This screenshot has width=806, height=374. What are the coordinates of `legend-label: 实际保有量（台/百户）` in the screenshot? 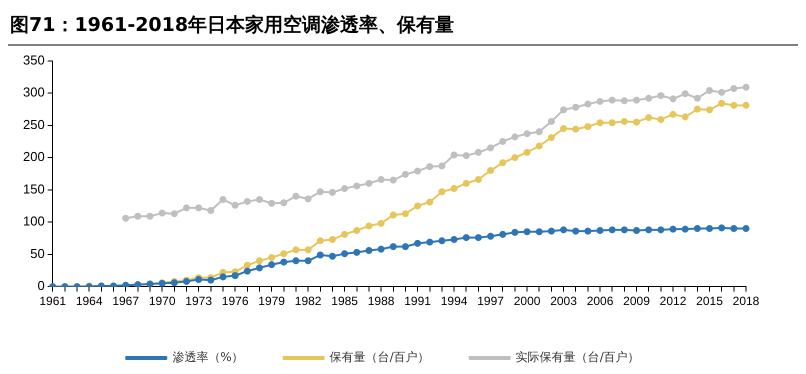 It's located at (578, 357).